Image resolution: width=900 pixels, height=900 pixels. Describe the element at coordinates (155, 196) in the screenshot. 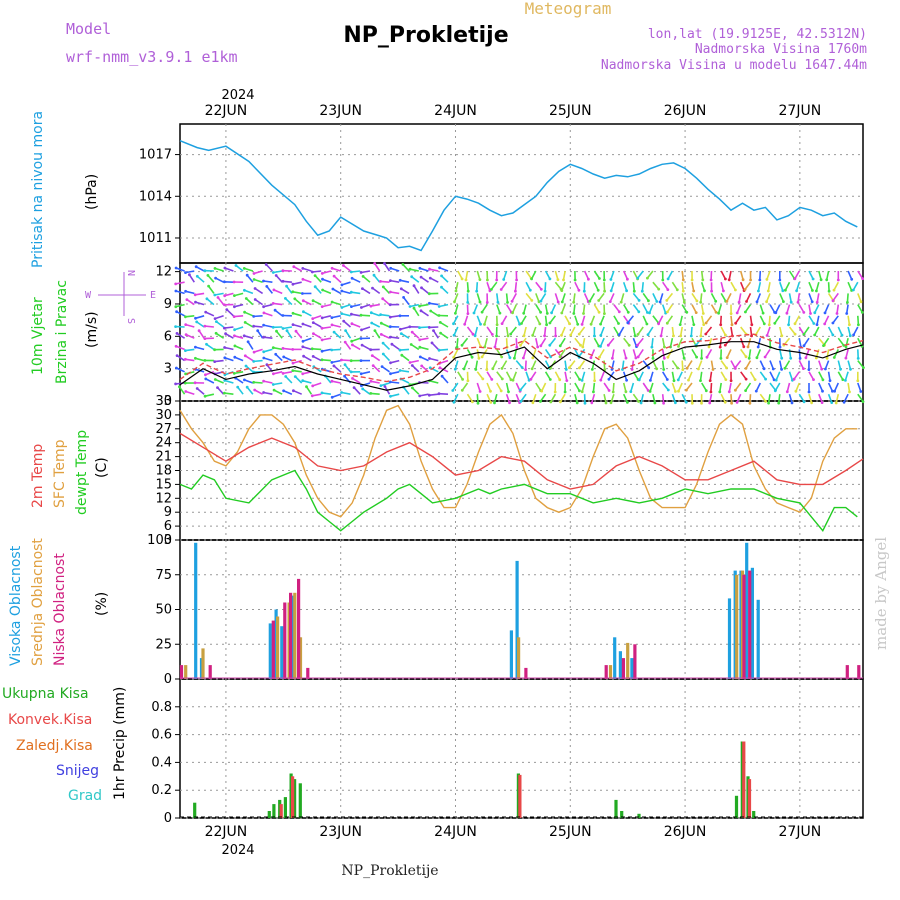

I see `y-tick-label: 1014` at that location.